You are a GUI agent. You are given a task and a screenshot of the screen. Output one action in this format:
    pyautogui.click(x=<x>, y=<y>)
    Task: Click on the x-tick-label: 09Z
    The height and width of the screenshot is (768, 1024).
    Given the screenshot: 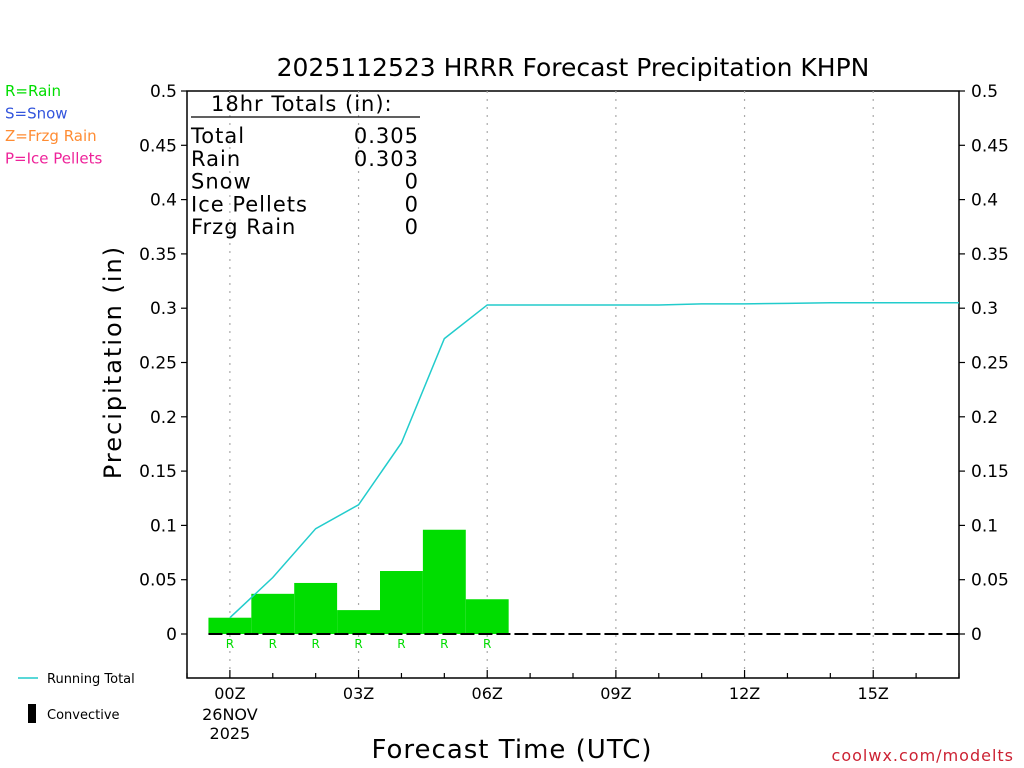 What is the action you would take?
    pyautogui.click(x=615, y=693)
    